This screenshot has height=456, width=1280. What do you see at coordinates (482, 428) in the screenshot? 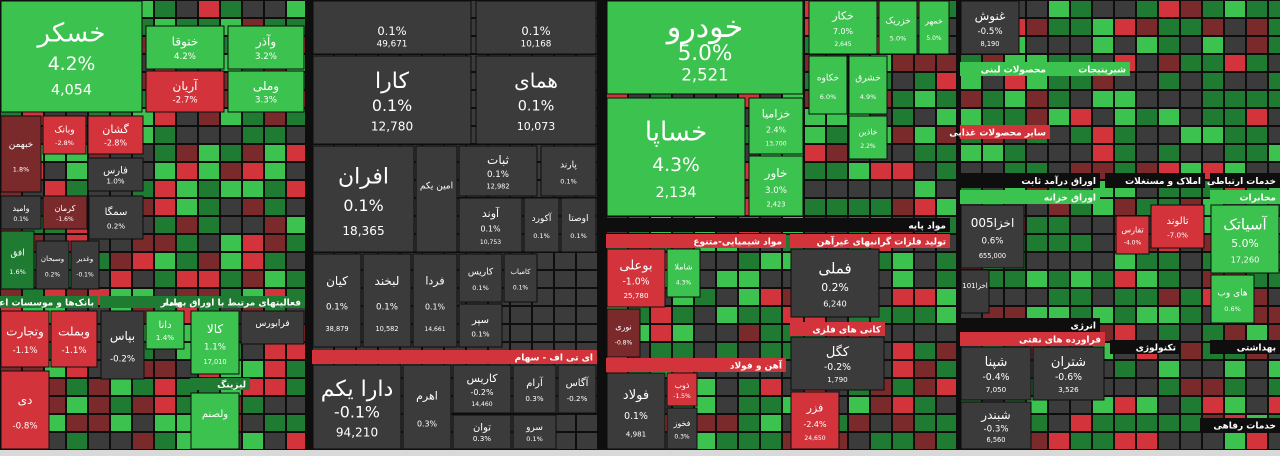
I see `tile-name: توان` at bounding box center [482, 428].